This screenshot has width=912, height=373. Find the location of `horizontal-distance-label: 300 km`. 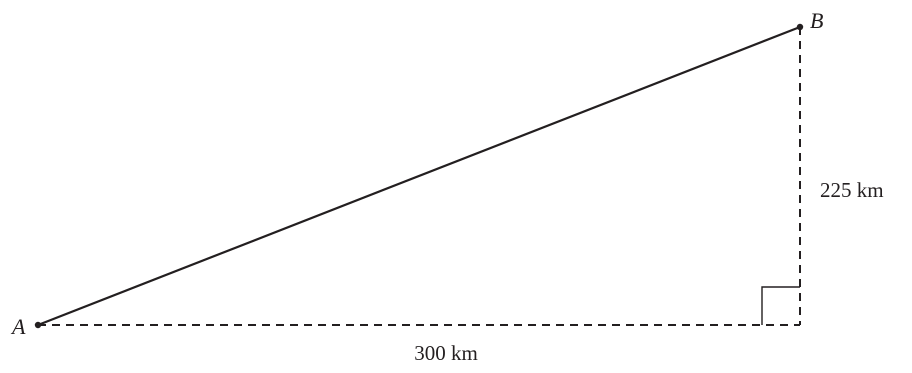

horizontal-distance-label: 300 km is located at coordinates (446, 353).